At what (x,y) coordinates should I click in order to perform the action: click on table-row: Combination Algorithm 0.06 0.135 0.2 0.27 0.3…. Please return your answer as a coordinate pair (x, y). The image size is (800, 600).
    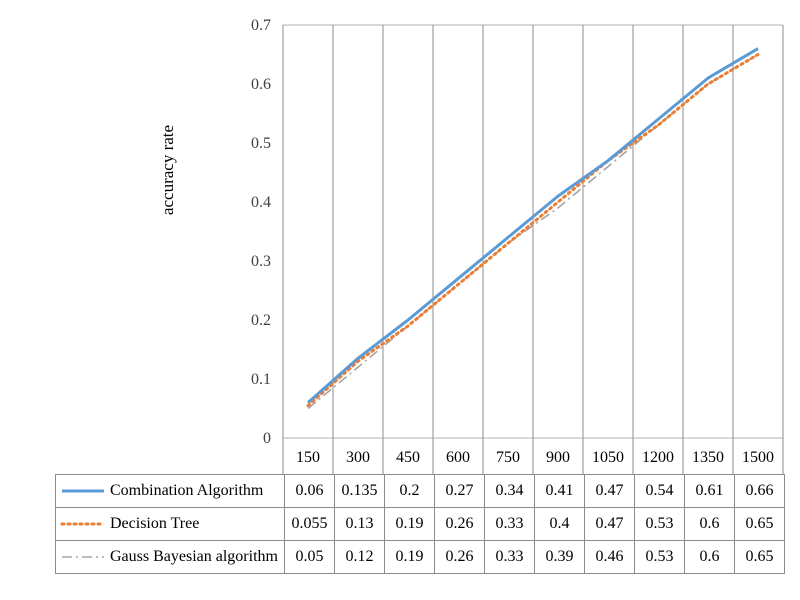
    Looking at the image, I should click on (420, 491).